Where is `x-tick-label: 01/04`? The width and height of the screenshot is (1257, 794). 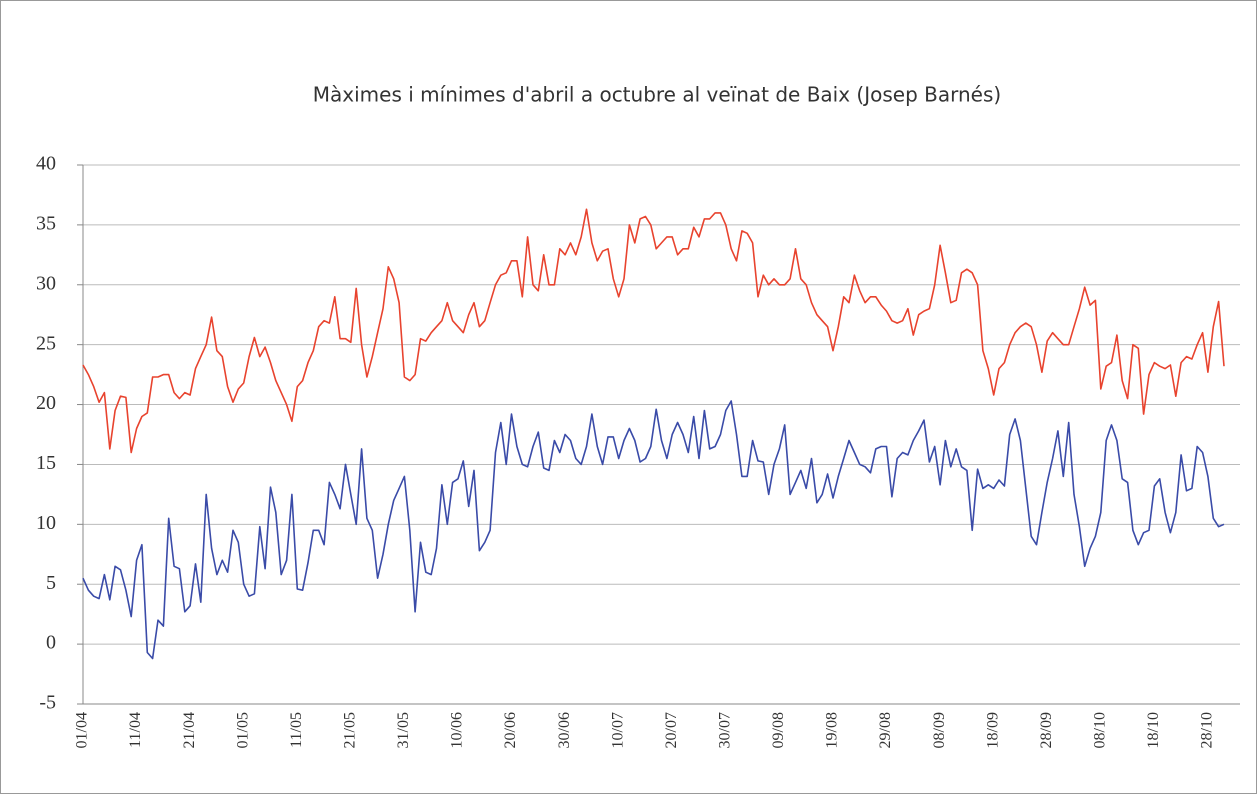 x-tick-label: 01/04 is located at coordinates (82, 730).